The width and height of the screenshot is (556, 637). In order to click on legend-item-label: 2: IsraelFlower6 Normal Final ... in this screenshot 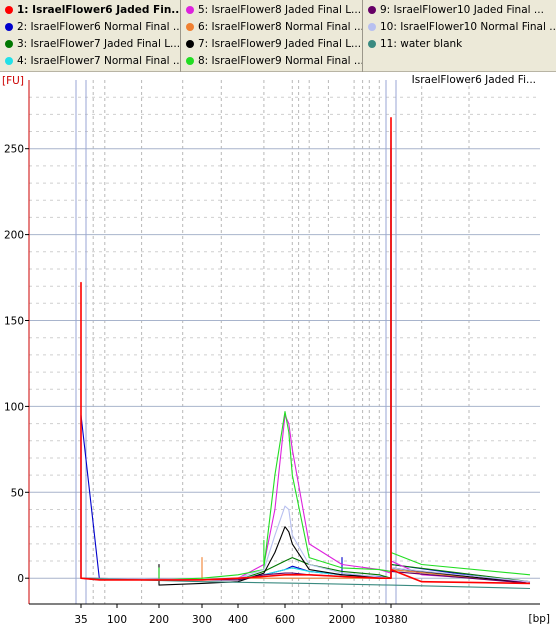, I will do `click(98, 27)`.